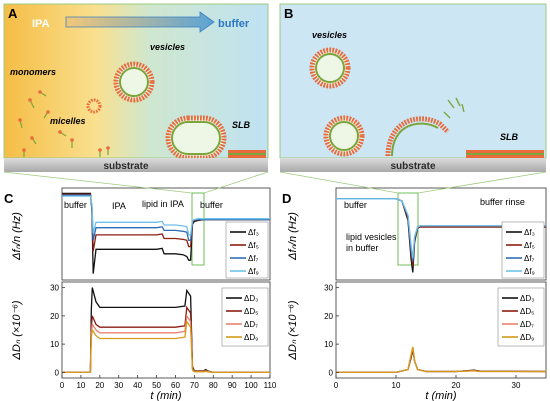 This screenshot has width=550, height=401. What do you see at coordinates (516, 385) in the screenshot?
I see `x-tick-label: 30` at bounding box center [516, 385].